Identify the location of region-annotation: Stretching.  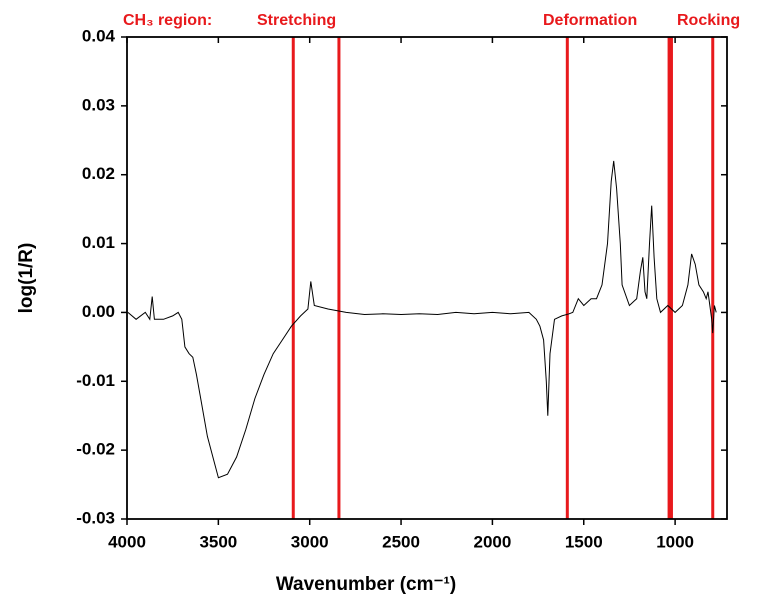
(296, 20).